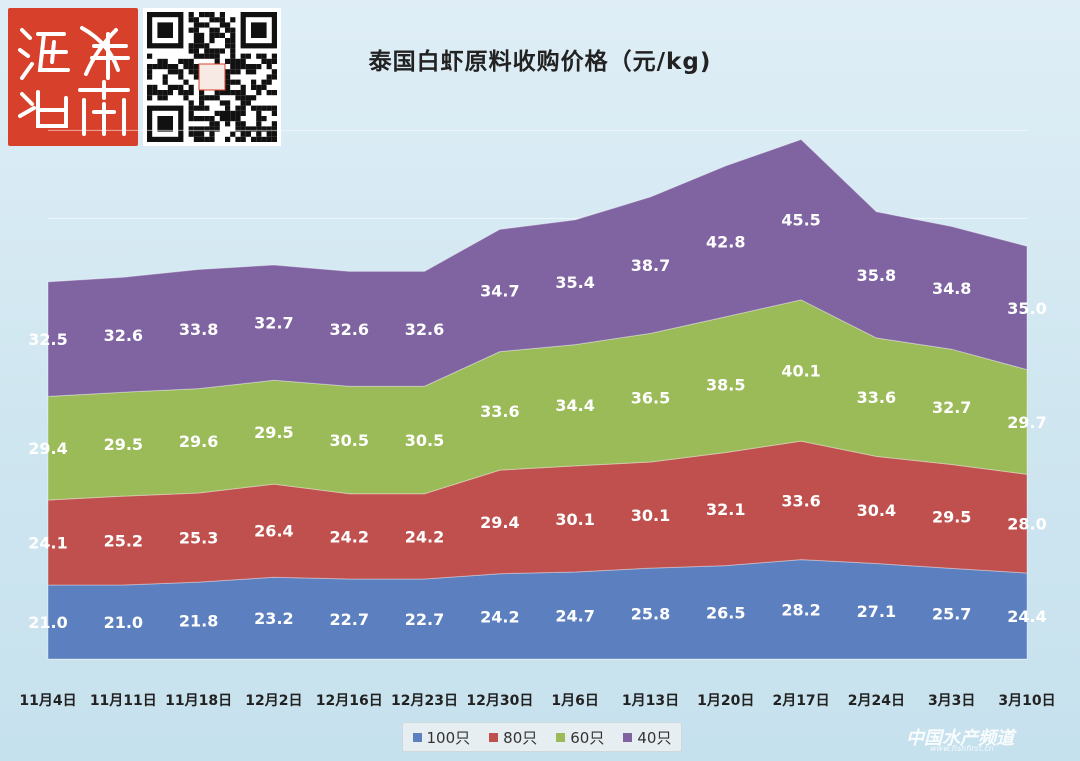  Describe the element at coordinates (800, 609) in the screenshot. I see `data-label-100: 28.2` at that location.